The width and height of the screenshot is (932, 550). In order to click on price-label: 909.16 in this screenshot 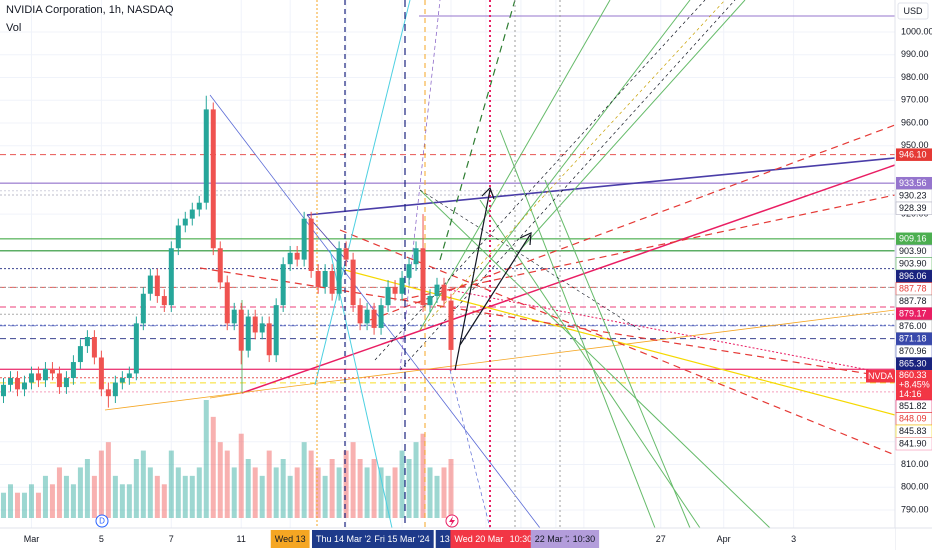, I will do `click(913, 238)`.